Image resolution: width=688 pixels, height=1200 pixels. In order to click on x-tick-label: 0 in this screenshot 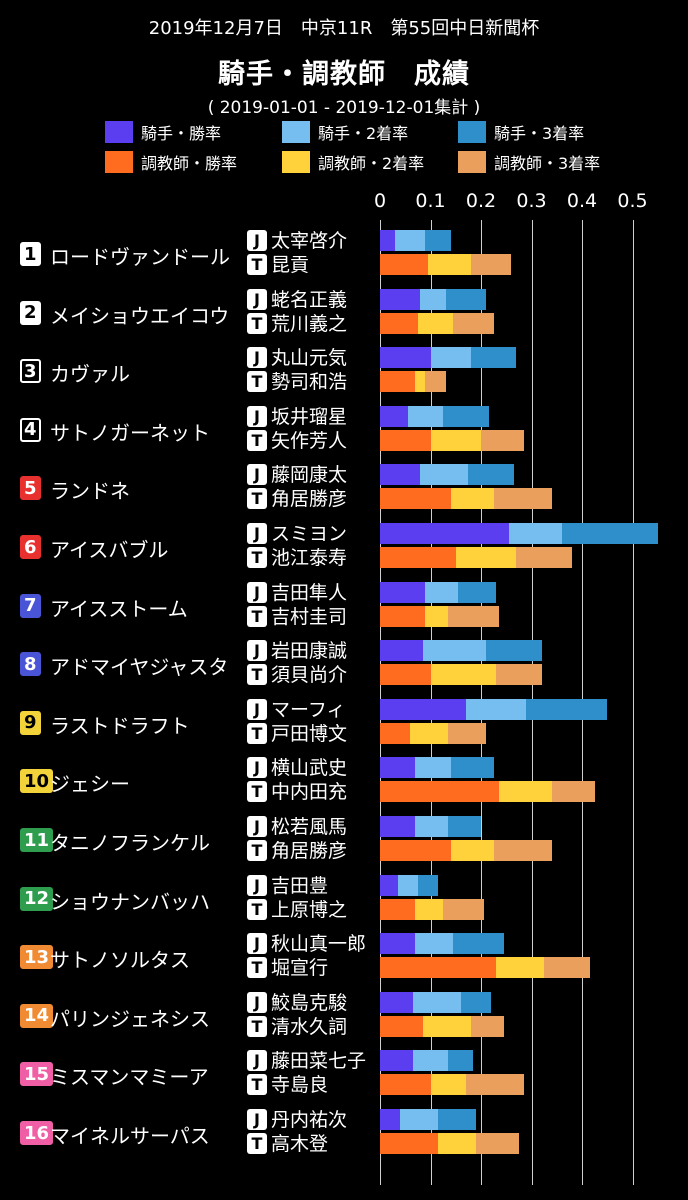, I will do `click(380, 201)`.